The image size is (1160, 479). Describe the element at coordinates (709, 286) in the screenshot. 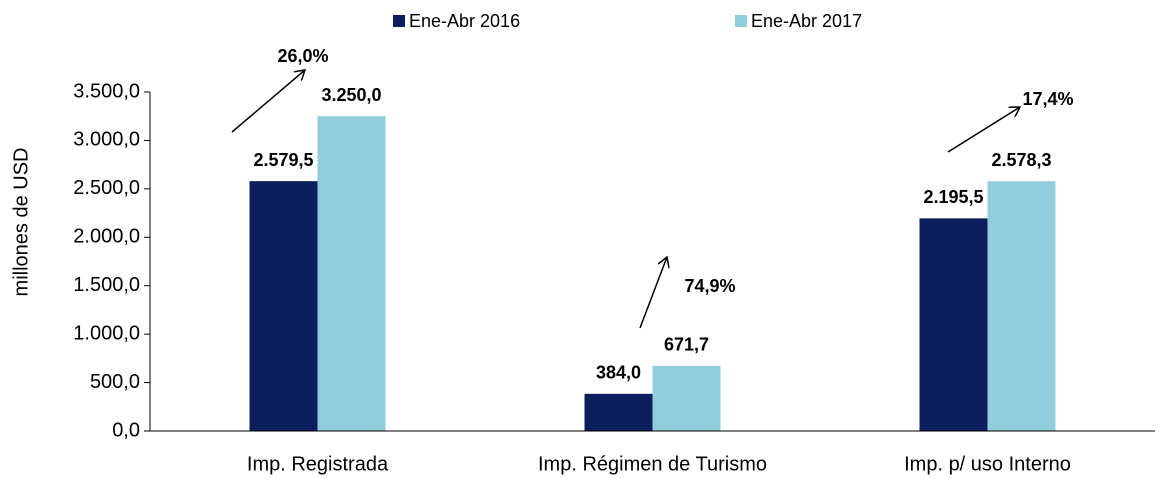

I see `annotation: 74,9%` at that location.